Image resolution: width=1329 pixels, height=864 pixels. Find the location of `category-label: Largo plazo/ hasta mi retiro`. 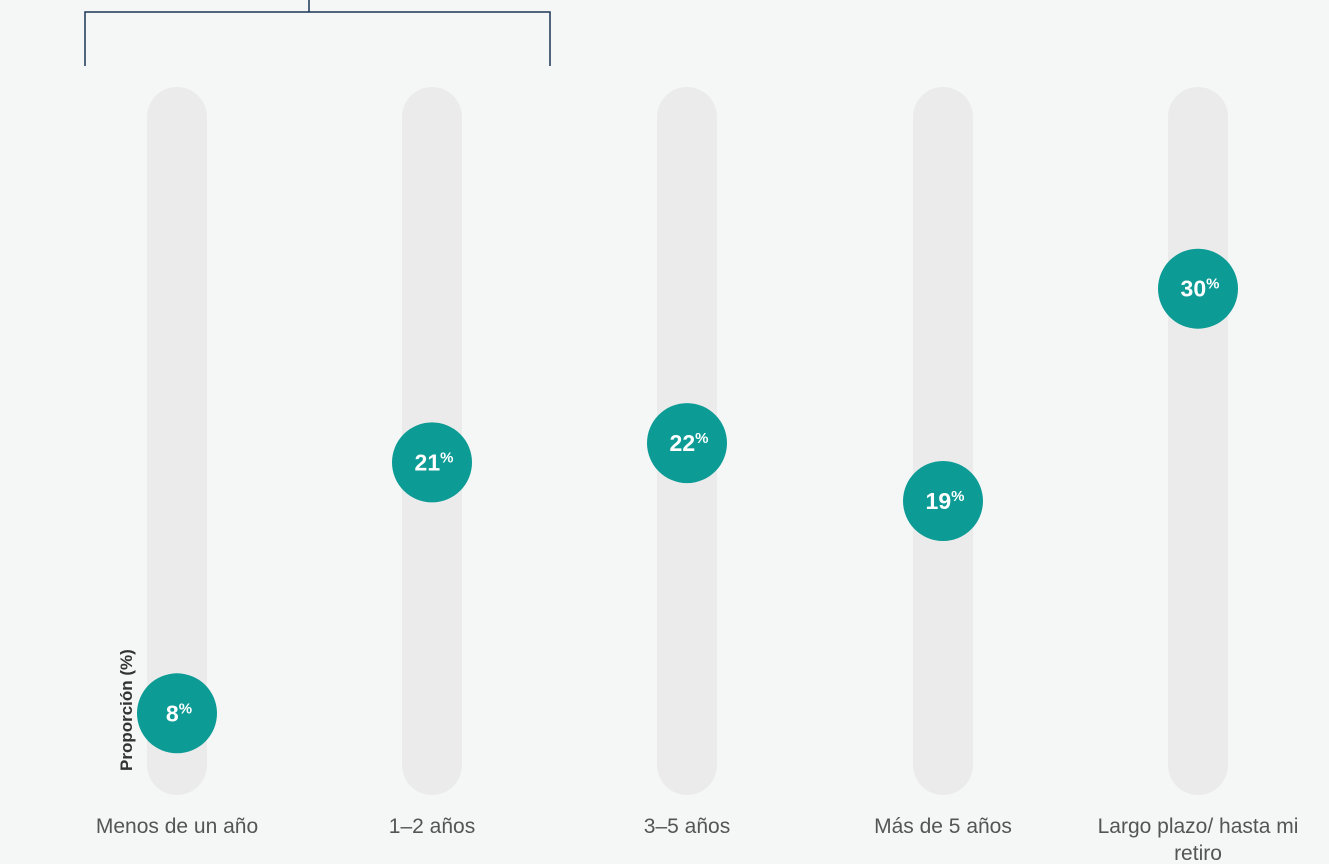

category-label: Largo plazo/ hasta mi retiro is located at coordinates (1198, 839).